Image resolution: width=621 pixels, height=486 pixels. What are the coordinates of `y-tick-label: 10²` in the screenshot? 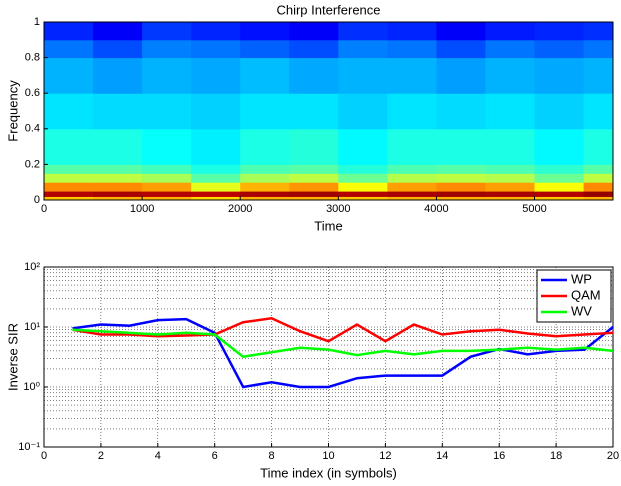 It's located at (32, 267).